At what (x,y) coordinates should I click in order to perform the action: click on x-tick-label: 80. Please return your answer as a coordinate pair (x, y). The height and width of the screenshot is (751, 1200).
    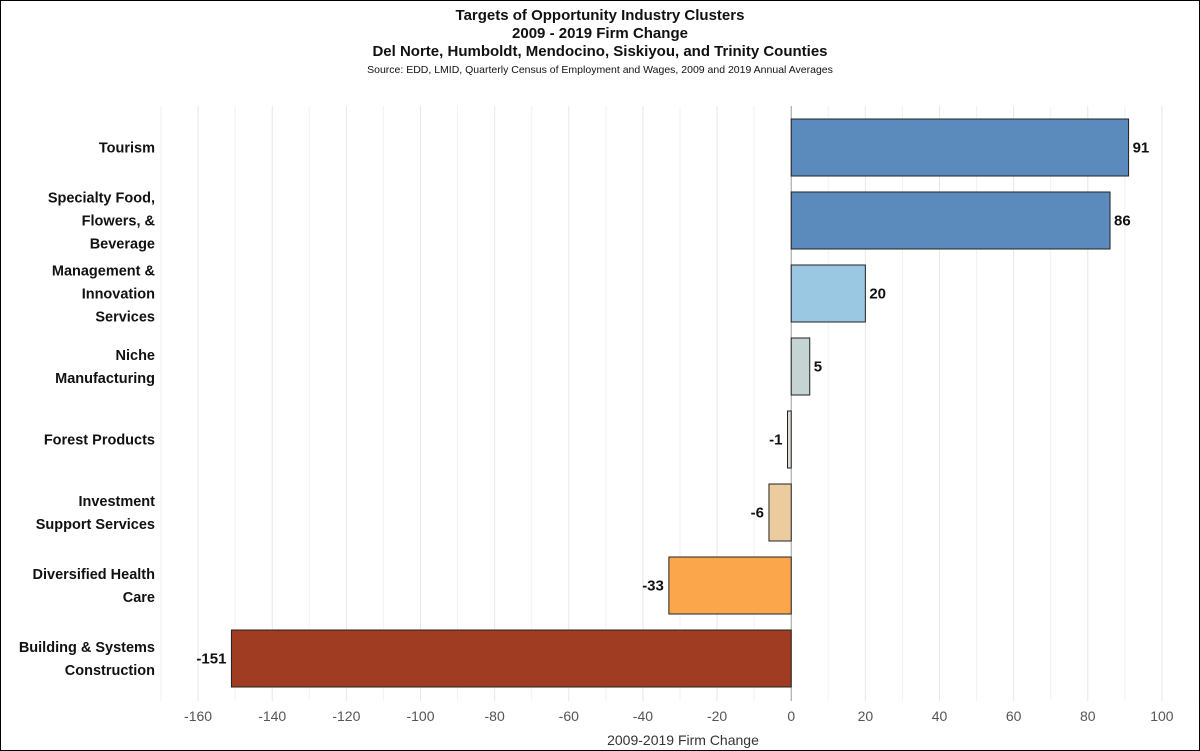
    Looking at the image, I should click on (1088, 716).